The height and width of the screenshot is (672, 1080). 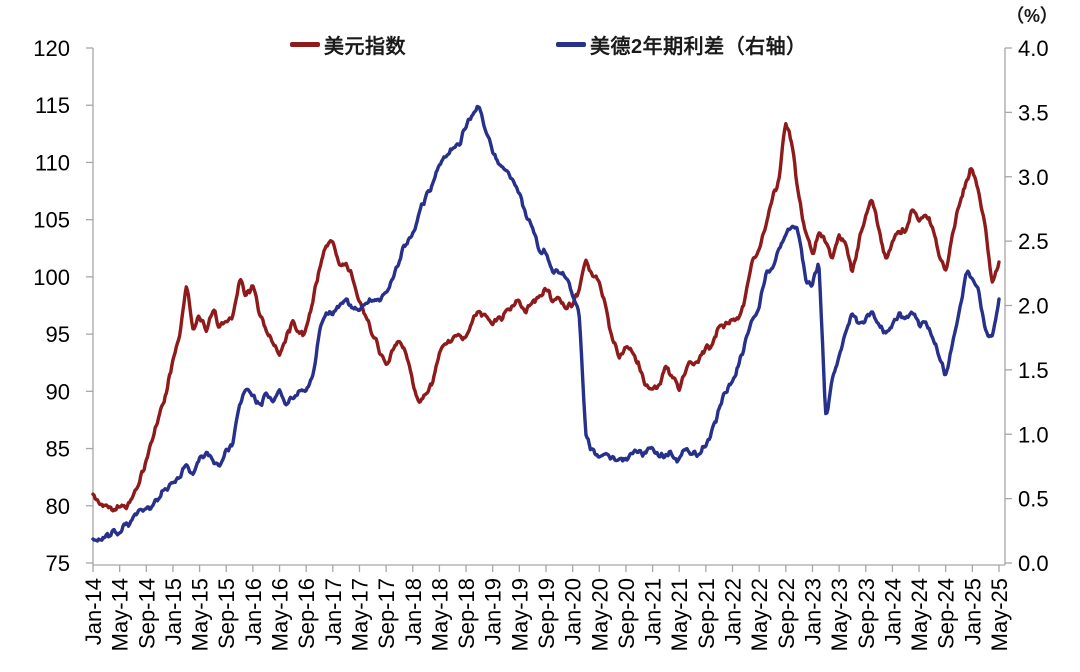 I want to click on x-axis-tick-label: Sep-21, so click(x=706, y=613).